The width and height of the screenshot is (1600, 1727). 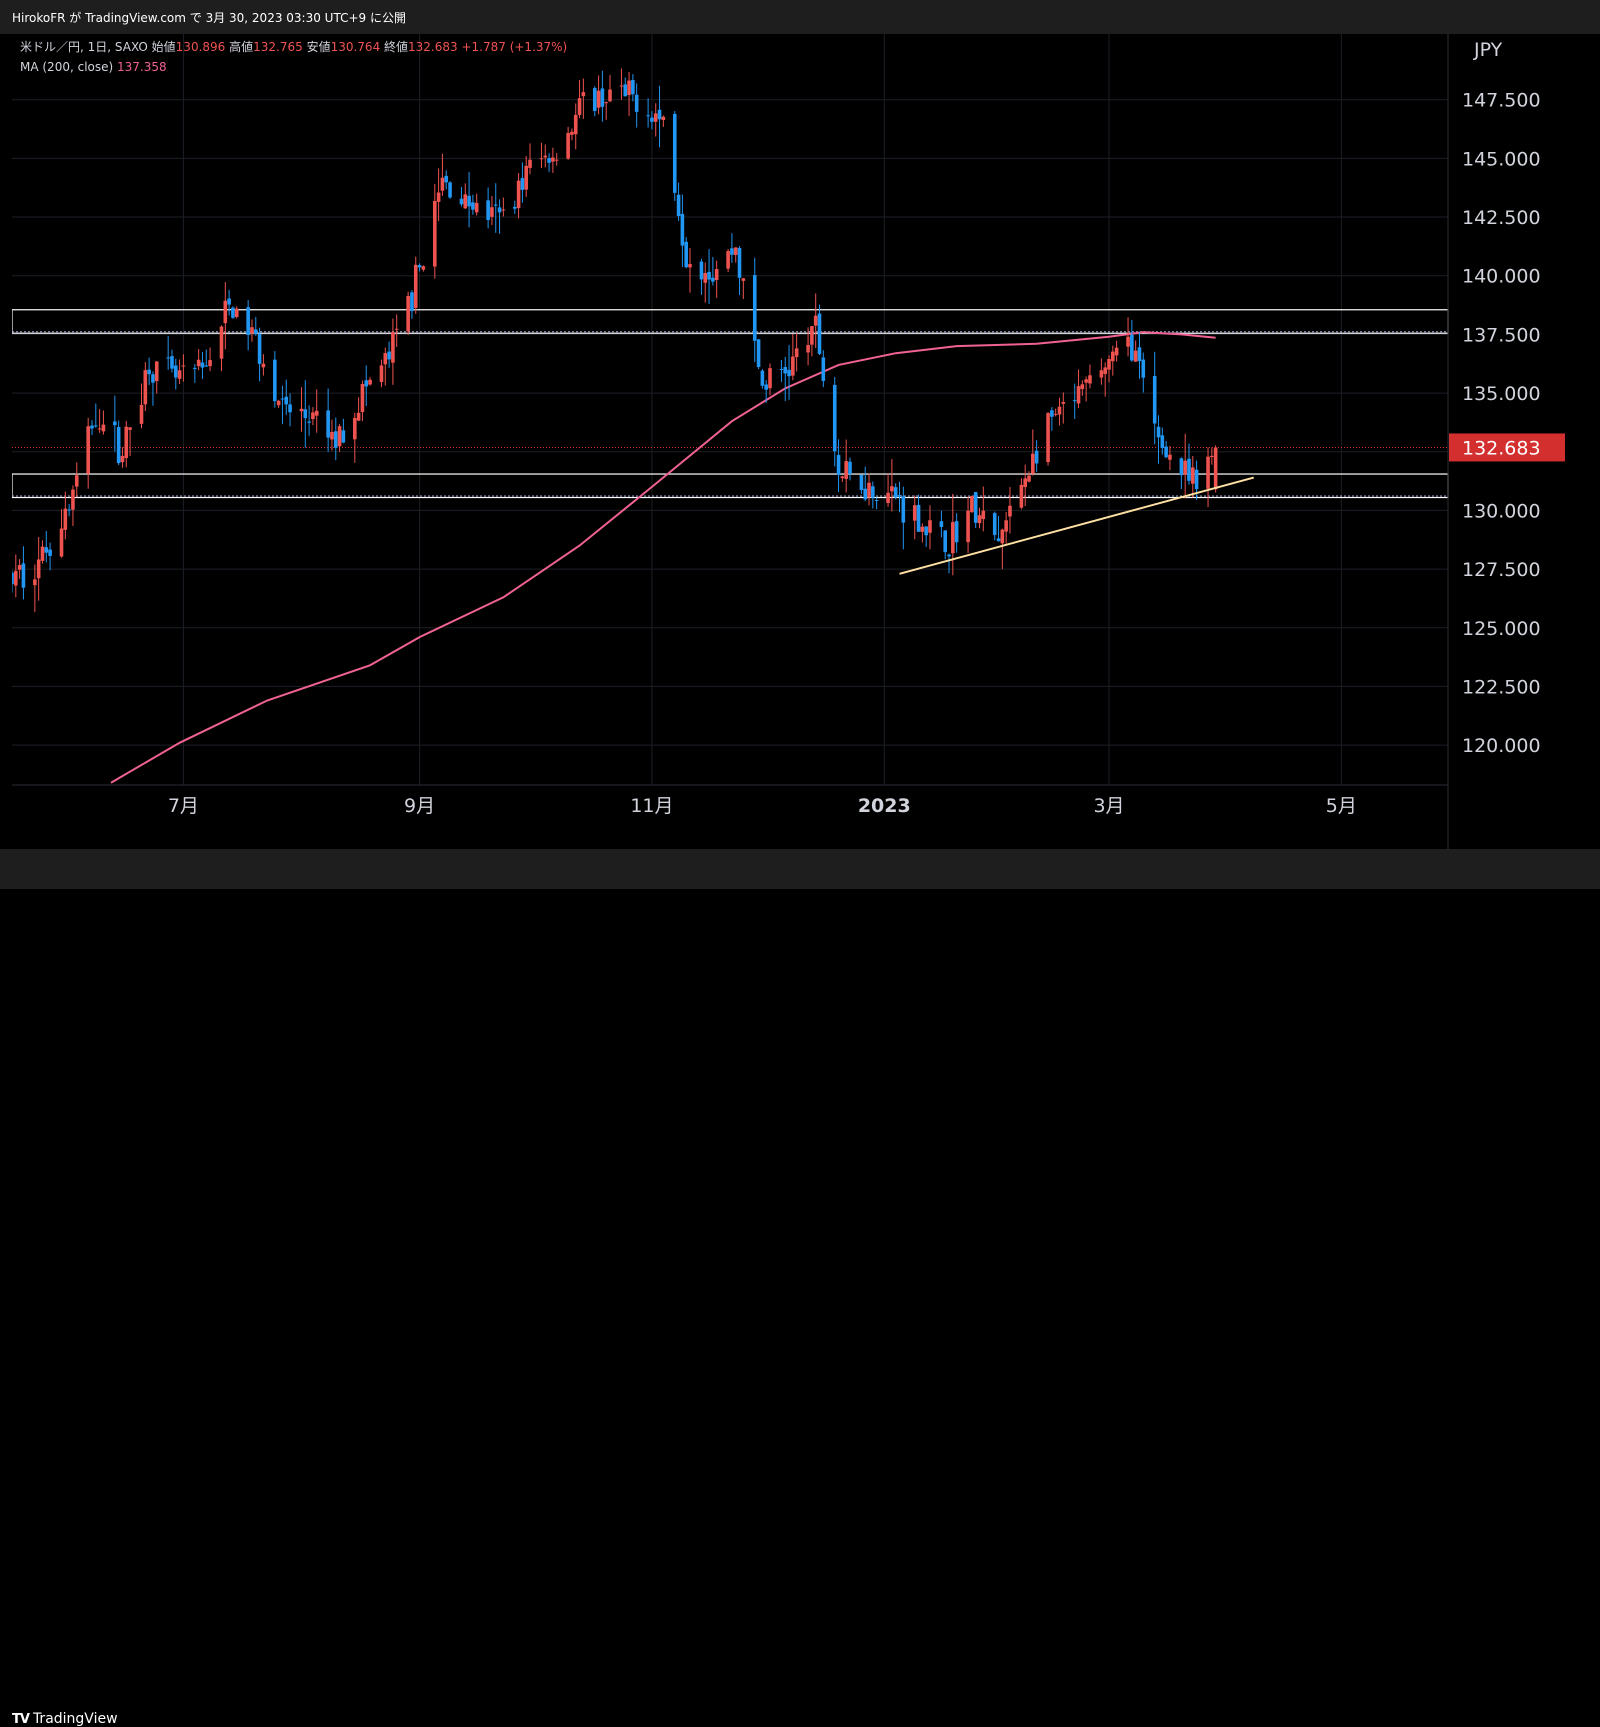 What do you see at coordinates (1501, 629) in the screenshot?
I see `y-tick-label: 125.000` at bounding box center [1501, 629].